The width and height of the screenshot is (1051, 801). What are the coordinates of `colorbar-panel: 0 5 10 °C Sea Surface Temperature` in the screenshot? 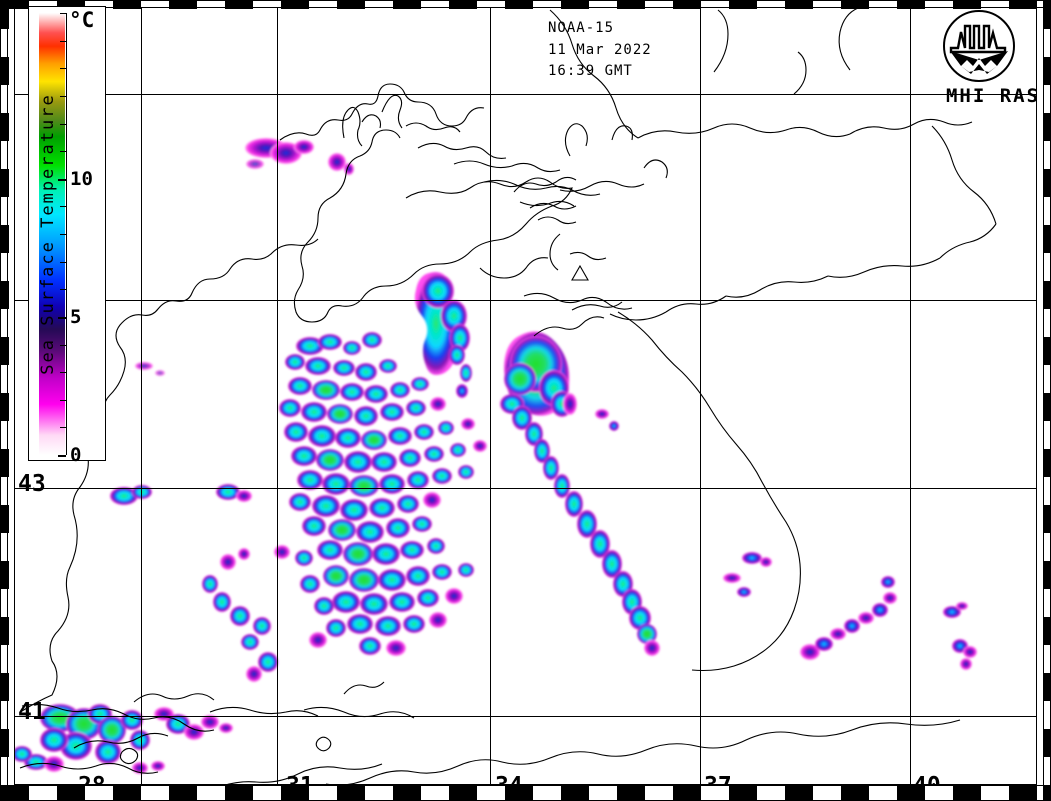 It's located at (67, 236).